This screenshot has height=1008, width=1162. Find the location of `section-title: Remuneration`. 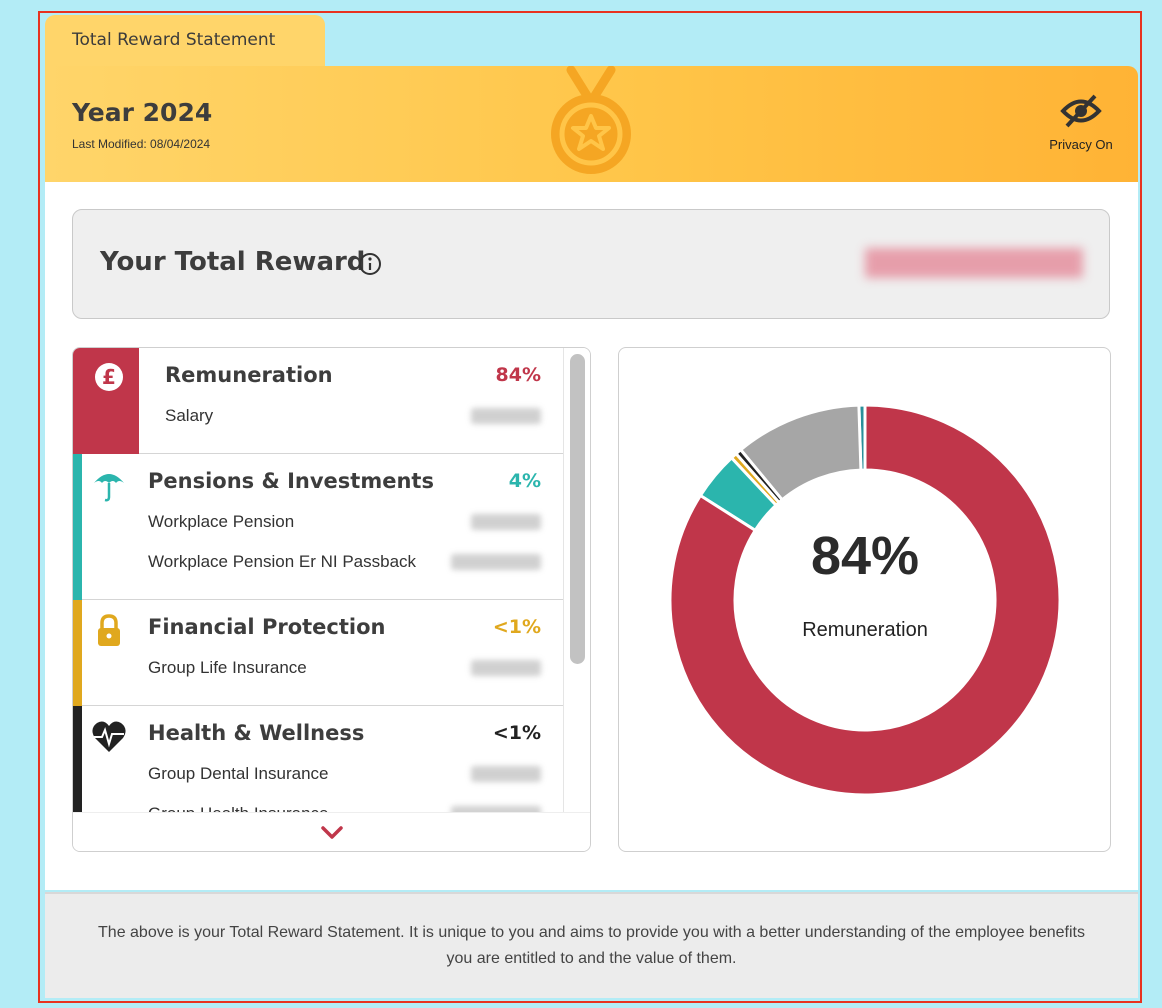

section-title: Remuneration is located at coordinates (249, 375).